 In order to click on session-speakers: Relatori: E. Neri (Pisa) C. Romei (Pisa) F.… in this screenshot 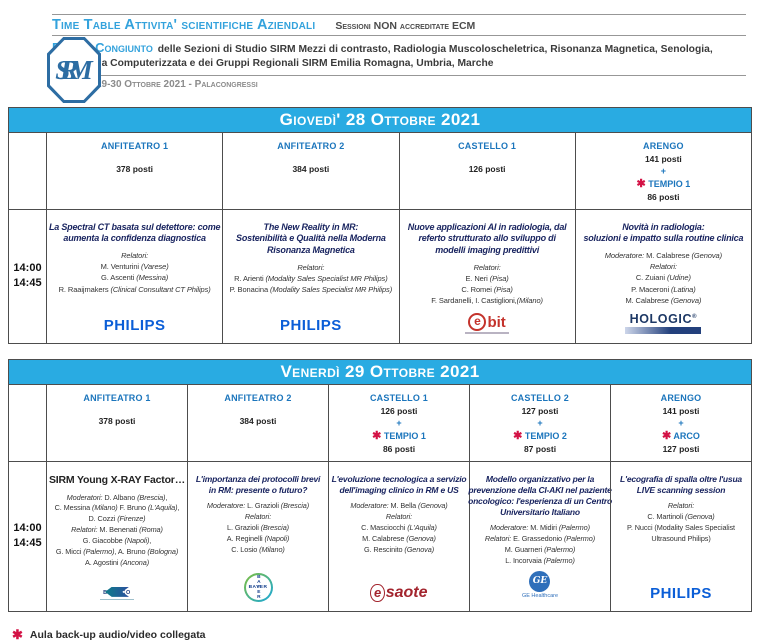, I will do `click(487, 284)`.